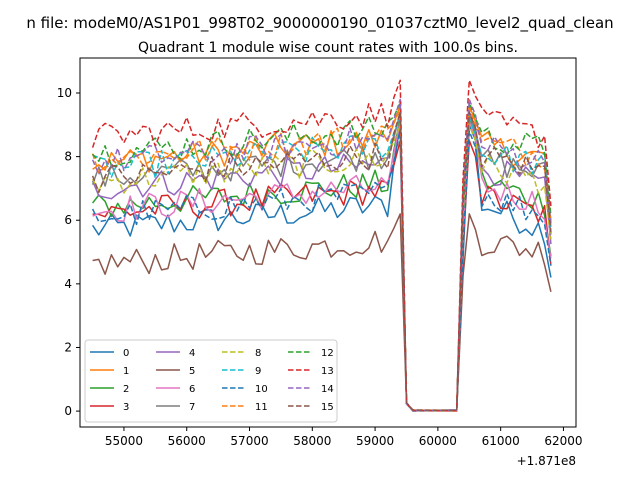 Image resolution: width=640 pixels, height=480 pixels. Describe the element at coordinates (211, 381) in the screenshot. I see `legend-frame` at that location.